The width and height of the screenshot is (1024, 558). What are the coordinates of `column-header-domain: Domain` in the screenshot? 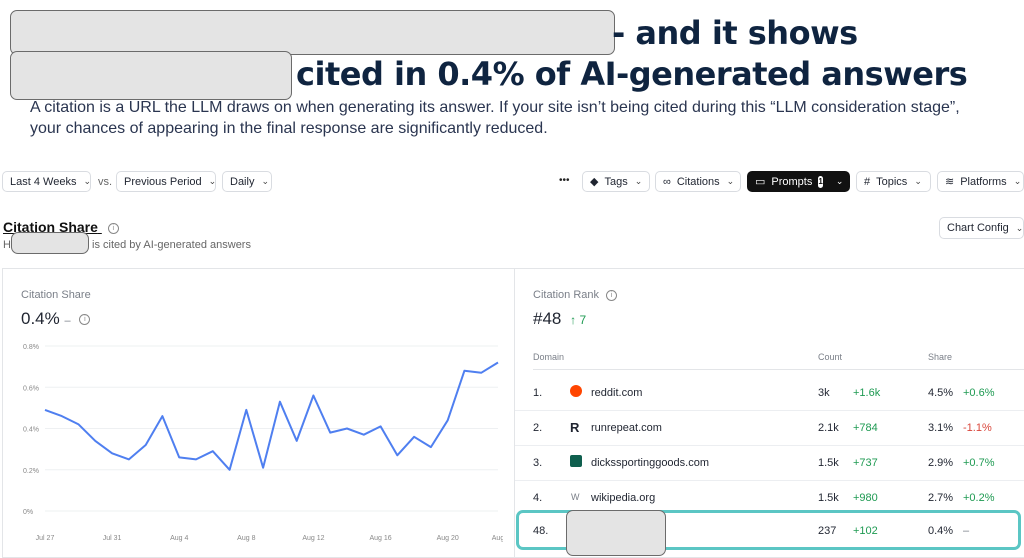 It's located at (549, 357).